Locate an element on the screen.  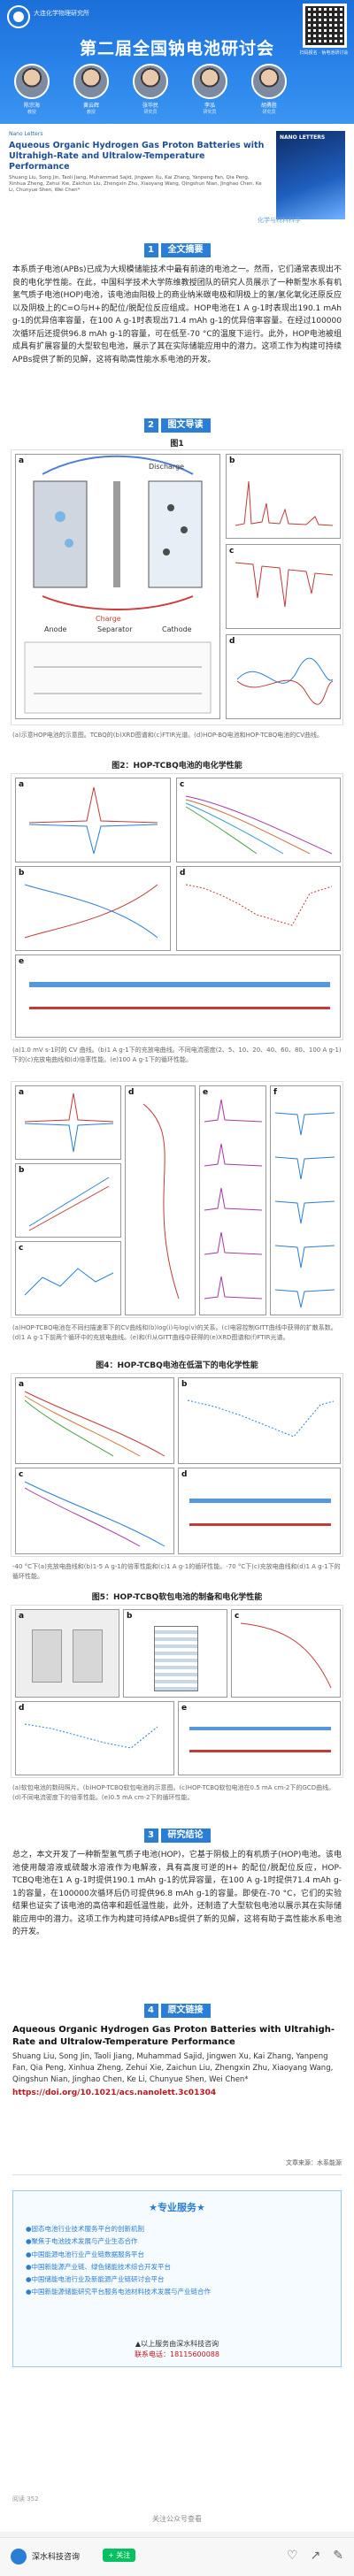
section-title: 全文摘要 is located at coordinates (185, 249).